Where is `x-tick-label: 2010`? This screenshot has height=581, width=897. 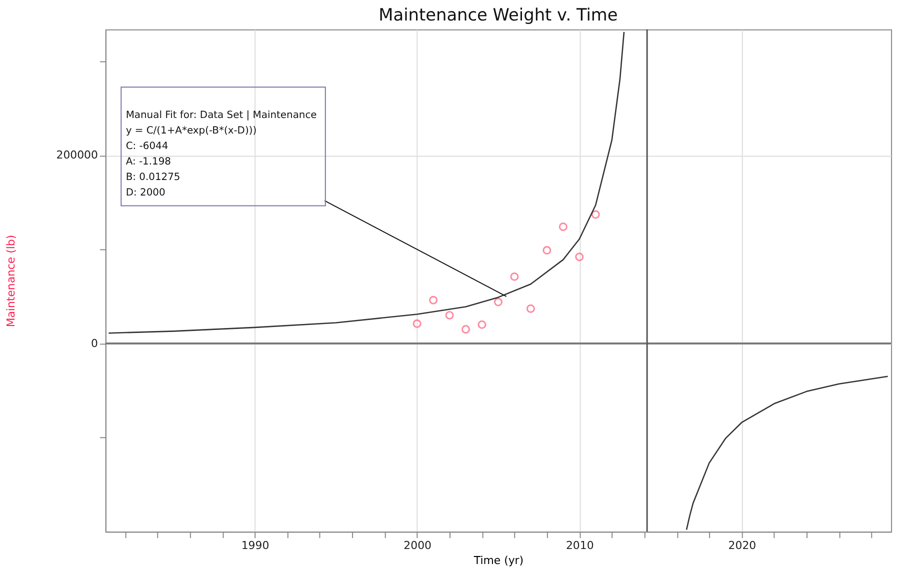 x-tick-label: 2010 is located at coordinates (580, 545).